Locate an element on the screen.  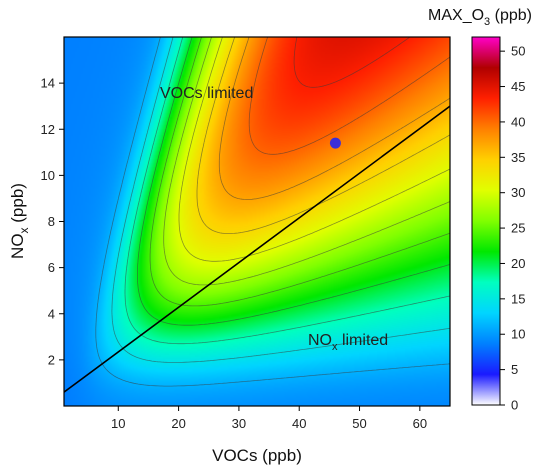
y-tick-label: 10 is located at coordinates (48, 175).